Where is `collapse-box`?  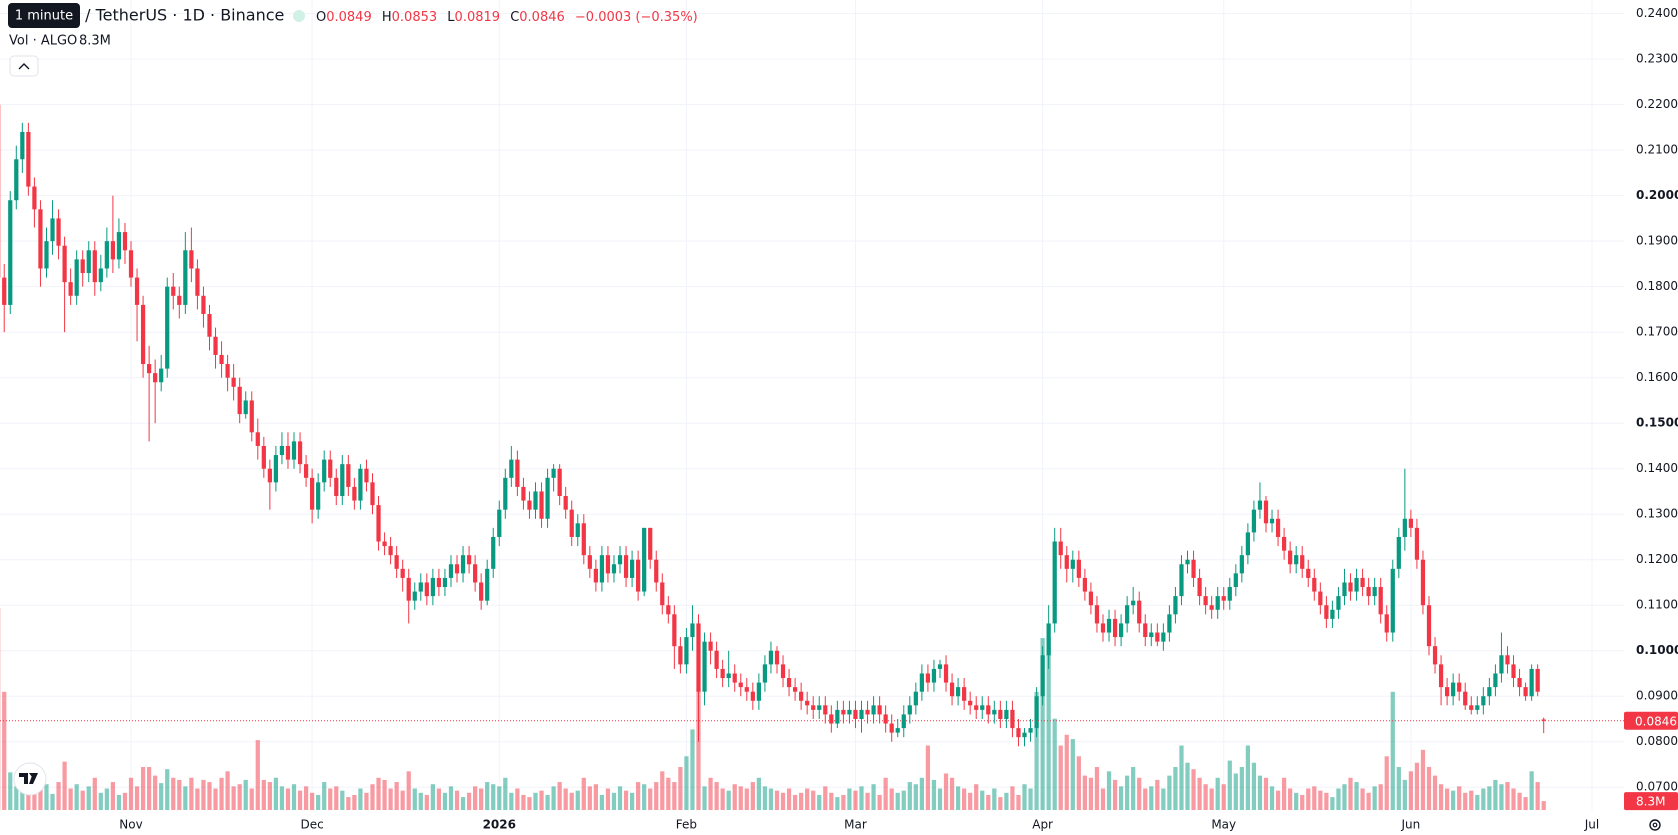 collapse-box is located at coordinates (24, 66).